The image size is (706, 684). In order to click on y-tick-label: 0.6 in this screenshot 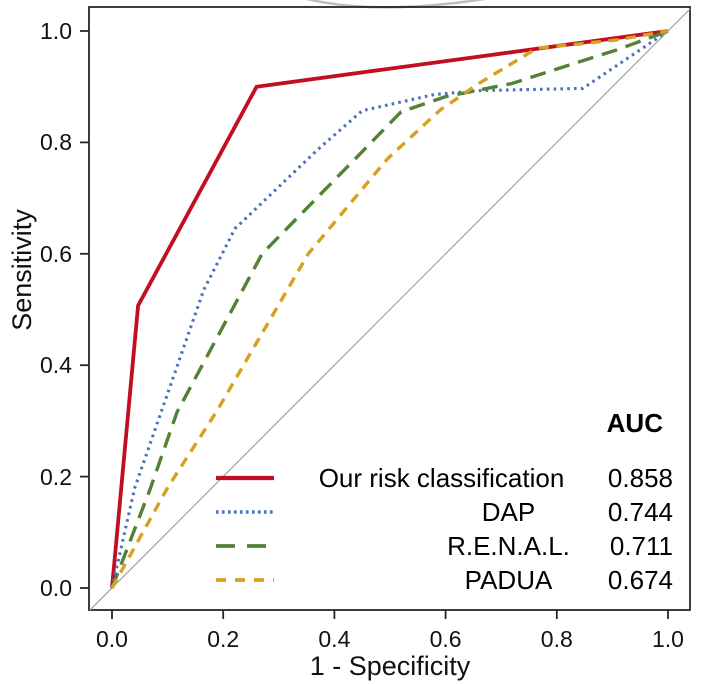, I will do `click(56, 253)`.